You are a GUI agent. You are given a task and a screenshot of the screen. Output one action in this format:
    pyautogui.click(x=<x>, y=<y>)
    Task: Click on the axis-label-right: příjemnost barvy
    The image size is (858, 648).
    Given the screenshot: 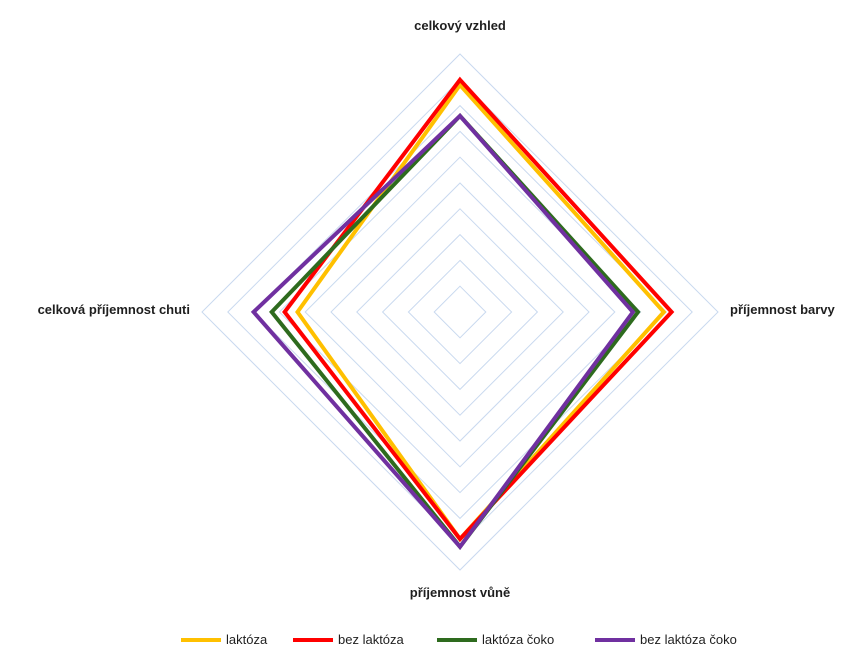 What is the action you would take?
    pyautogui.click(x=783, y=309)
    